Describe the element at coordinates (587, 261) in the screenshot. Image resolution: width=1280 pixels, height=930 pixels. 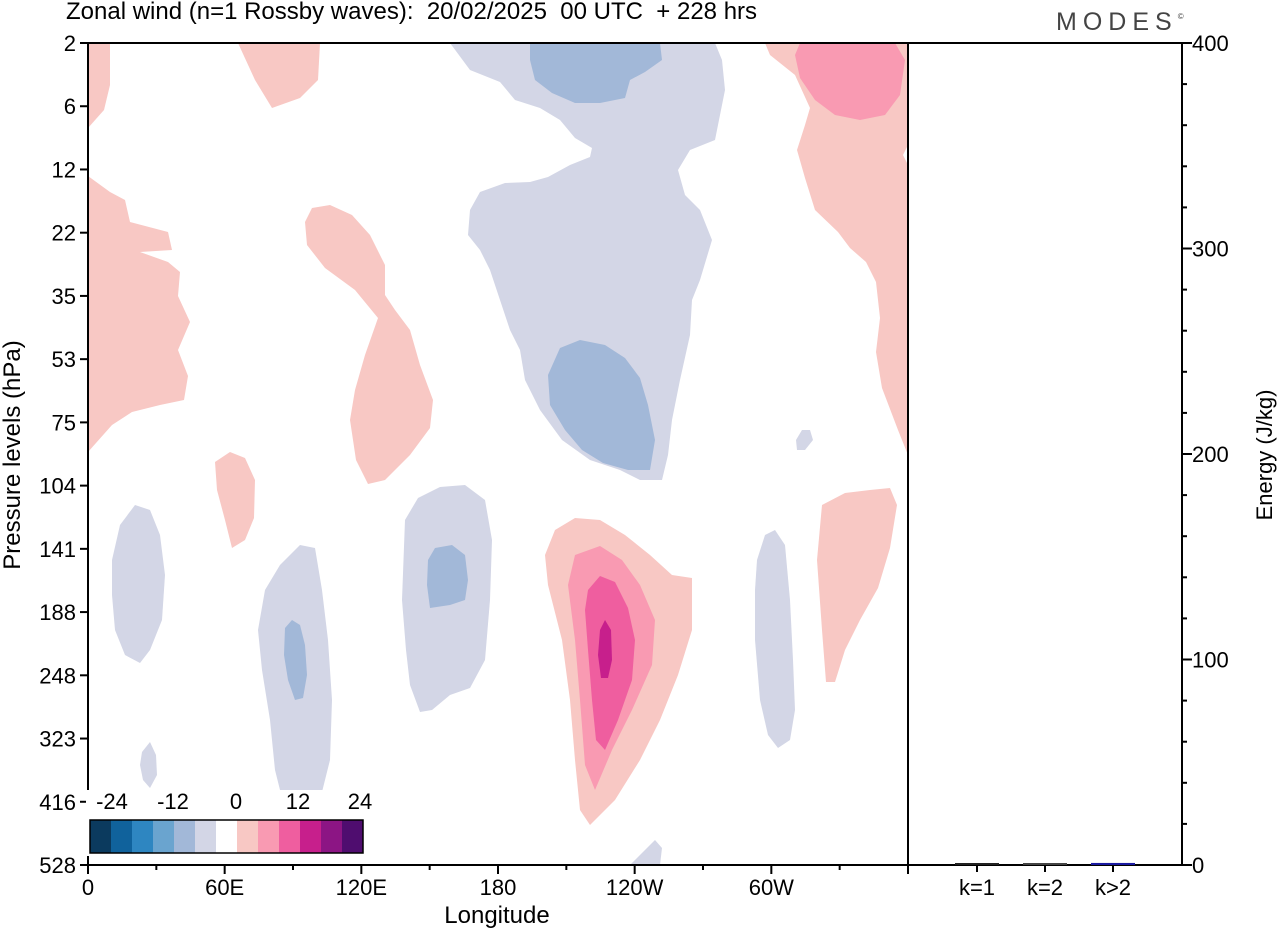
I see `negative-region-top-center` at that location.